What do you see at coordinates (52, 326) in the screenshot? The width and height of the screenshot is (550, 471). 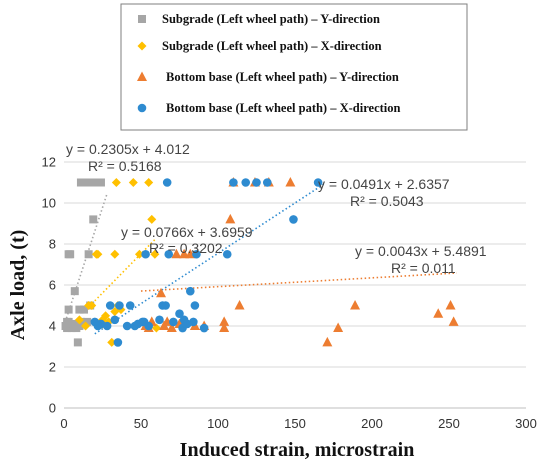 I see `y-tick-label: 4` at bounding box center [52, 326].